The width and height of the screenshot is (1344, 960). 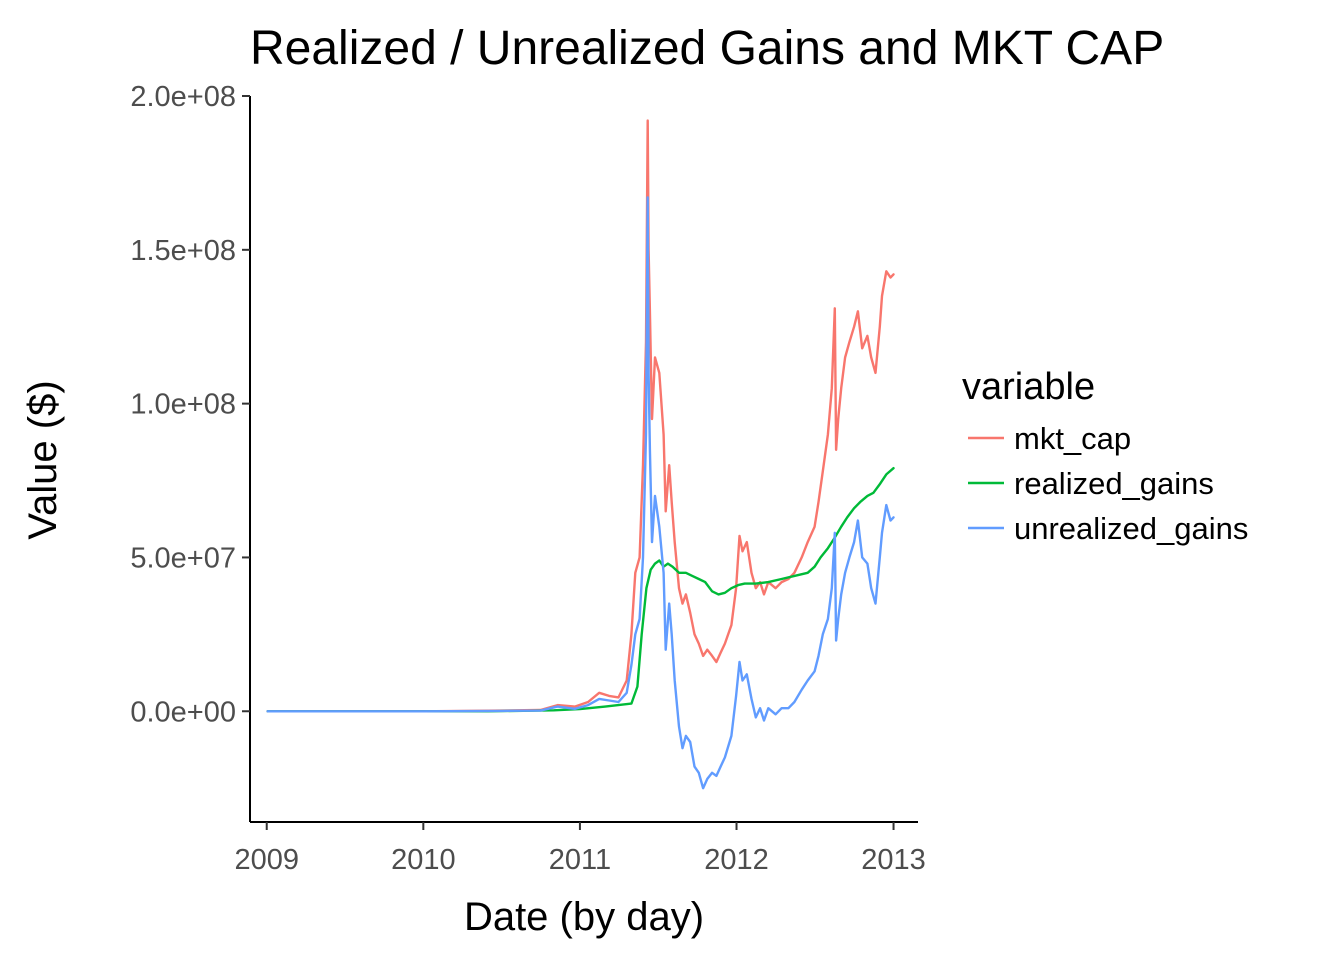 I want to click on x-axis-ticks: 2009 2010 2011 2012 2013, so click(x=580, y=849).